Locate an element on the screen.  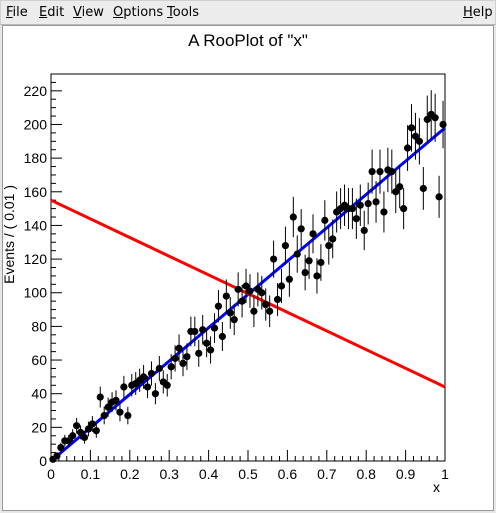
menu-edit-label: dit is located at coordinates (56, 12).